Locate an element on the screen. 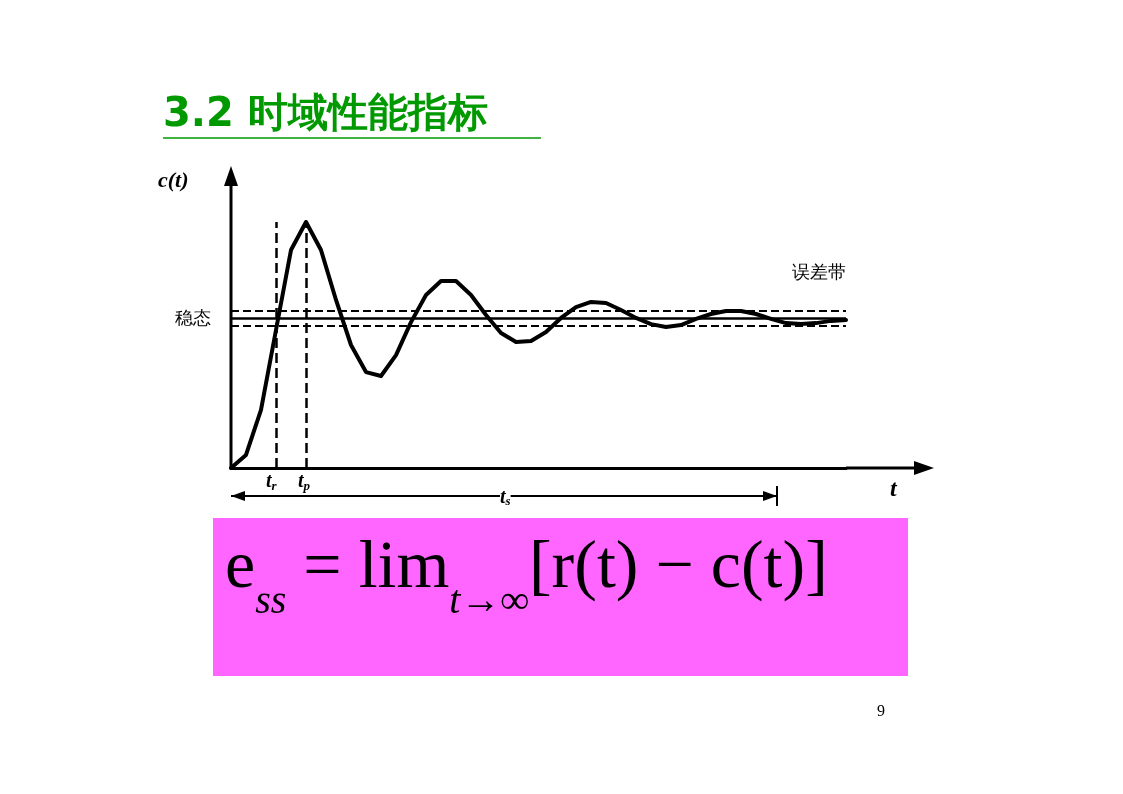 This screenshot has height=794, width=1123. ref-line-label: 稳态 is located at coordinates (193, 318).